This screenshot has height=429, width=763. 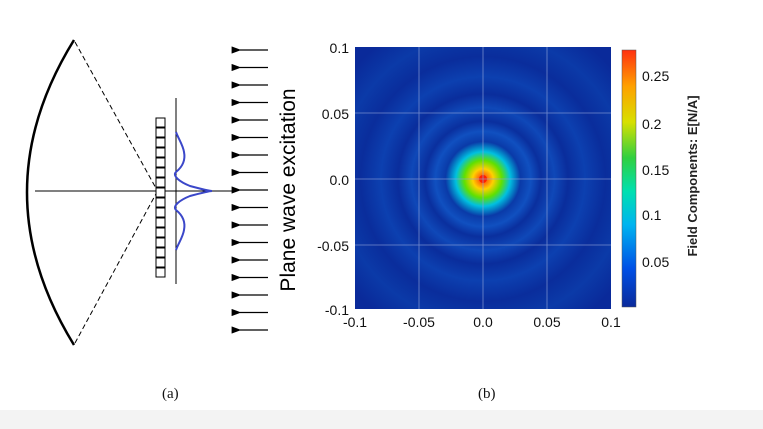 I want to click on x-tick: -0.1, so click(x=355, y=322).